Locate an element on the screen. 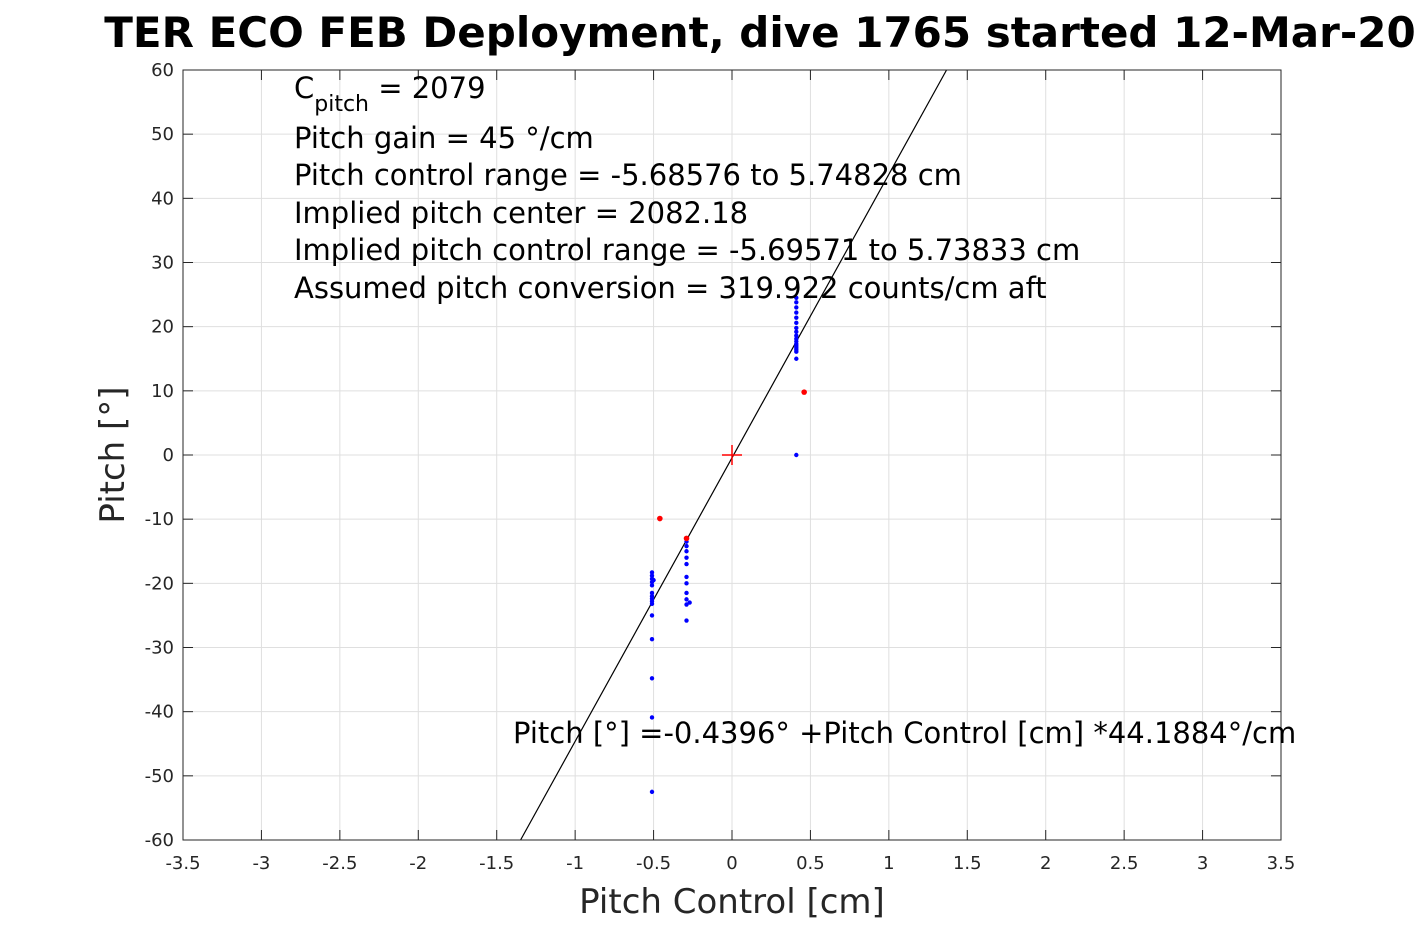  c-pitch-annotation: Cpitch = 2079 is located at coordinates (390, 94).